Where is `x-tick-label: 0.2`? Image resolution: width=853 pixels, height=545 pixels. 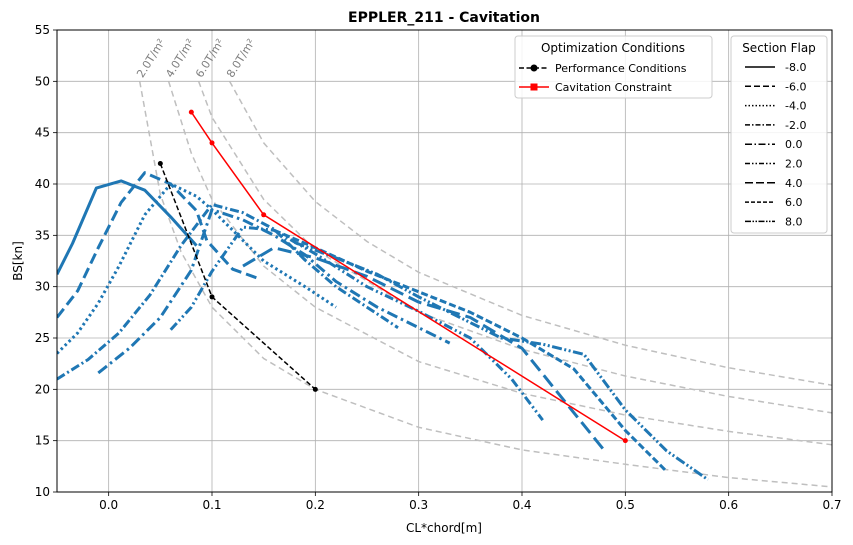
x-tick-label: 0.2 is located at coordinates (315, 505).